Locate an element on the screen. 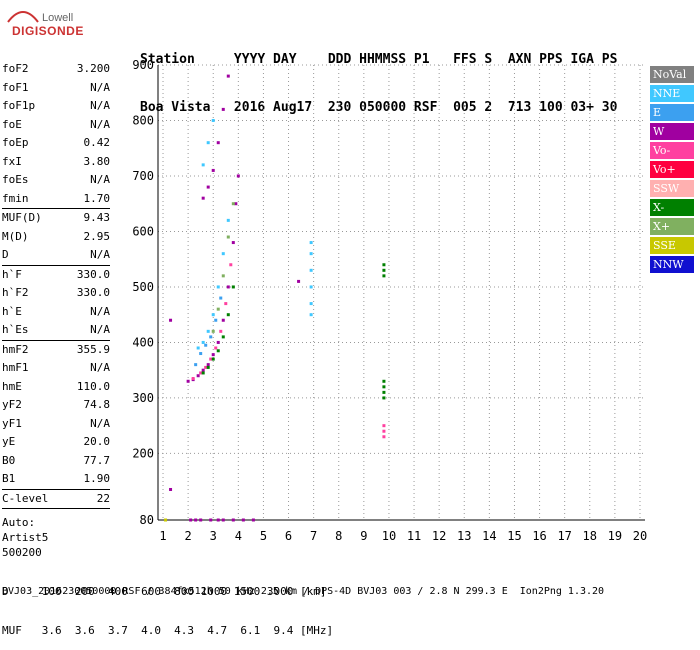 This screenshot has width=700, height=650. param-value: 77.7 is located at coordinates (97, 460).